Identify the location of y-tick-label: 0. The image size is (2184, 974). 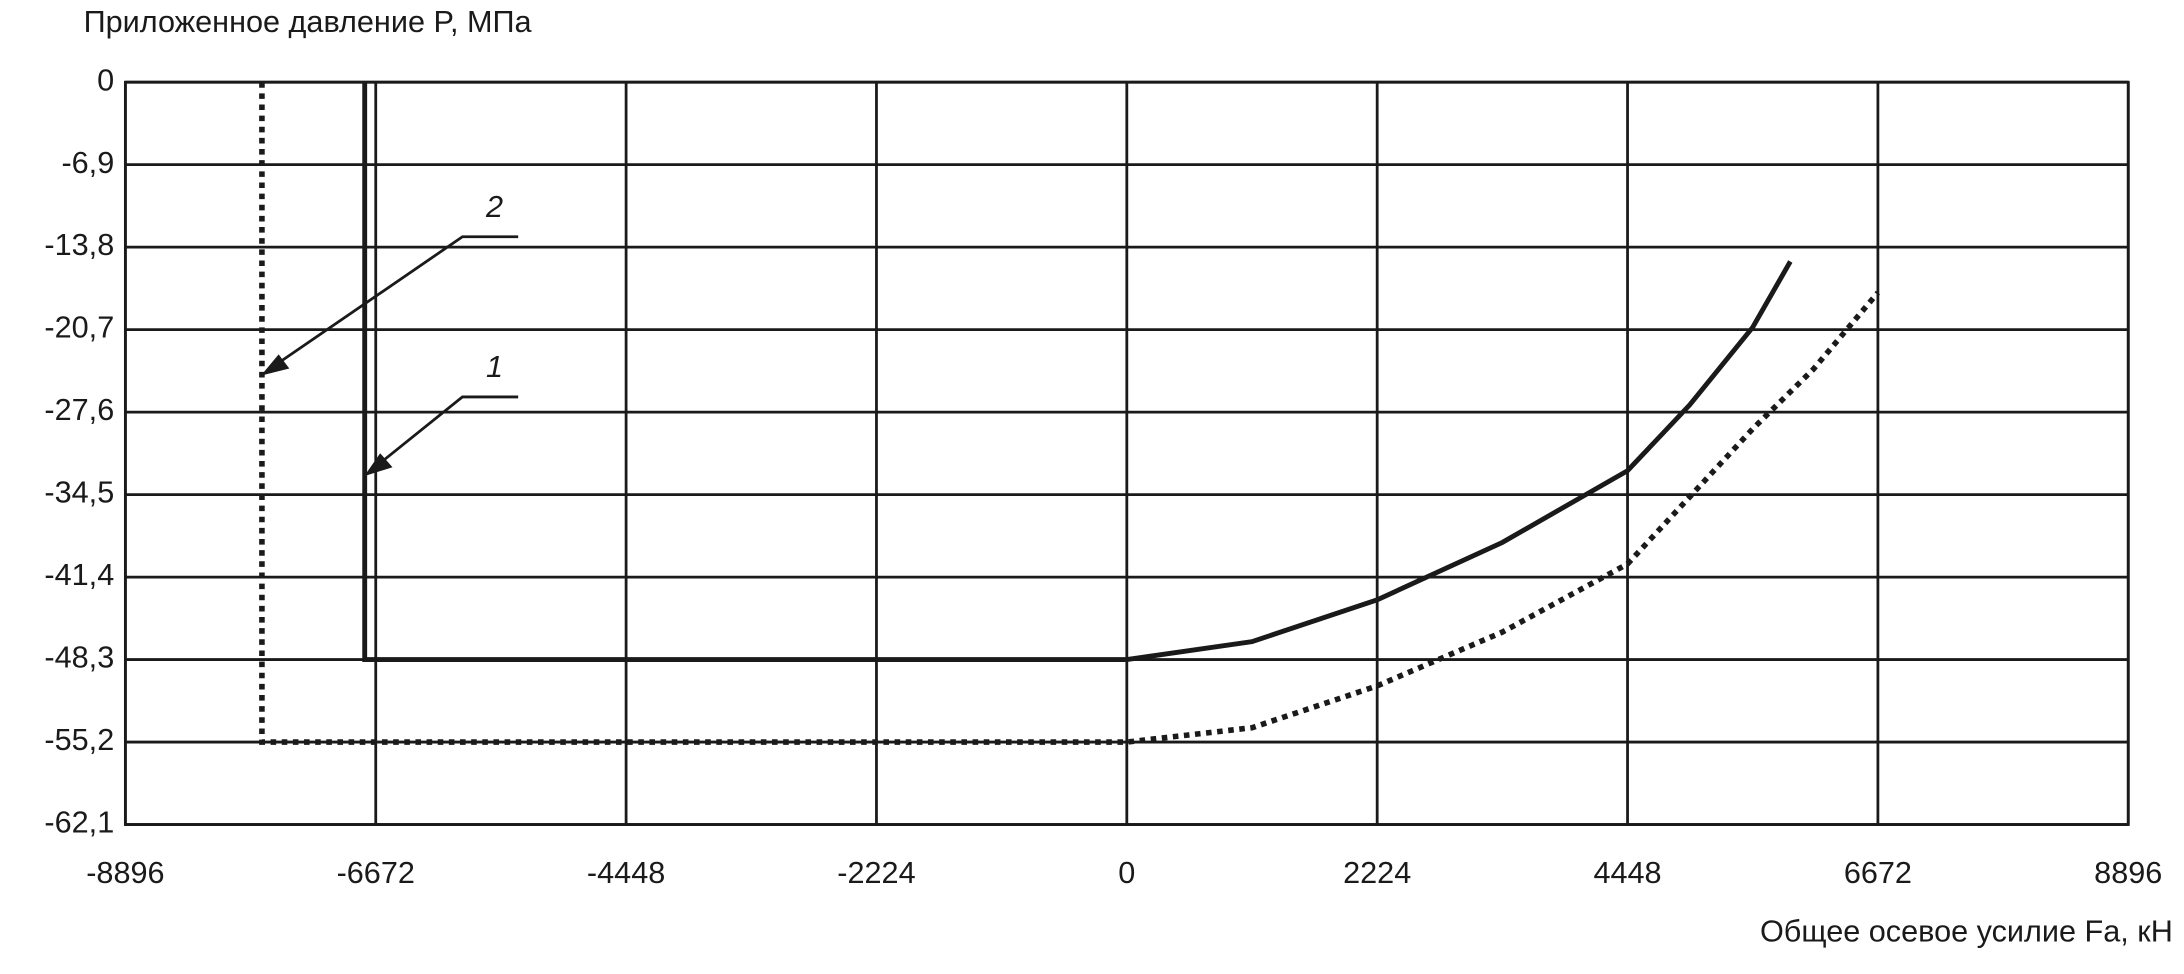
(105, 80).